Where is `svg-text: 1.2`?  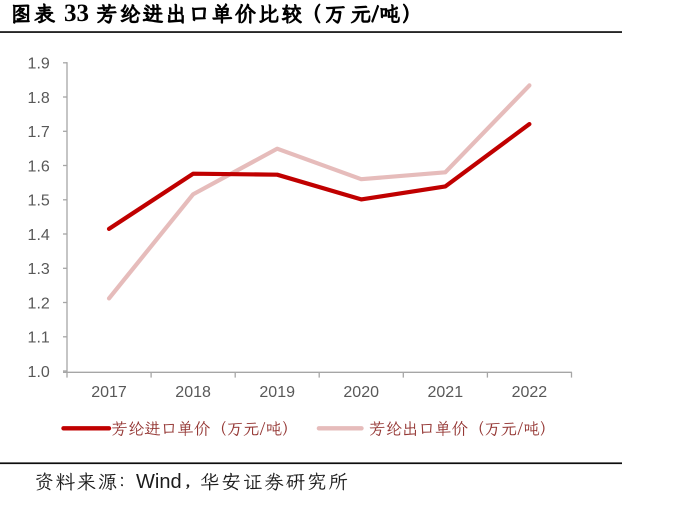
svg-text: 1.2 is located at coordinates (39, 303).